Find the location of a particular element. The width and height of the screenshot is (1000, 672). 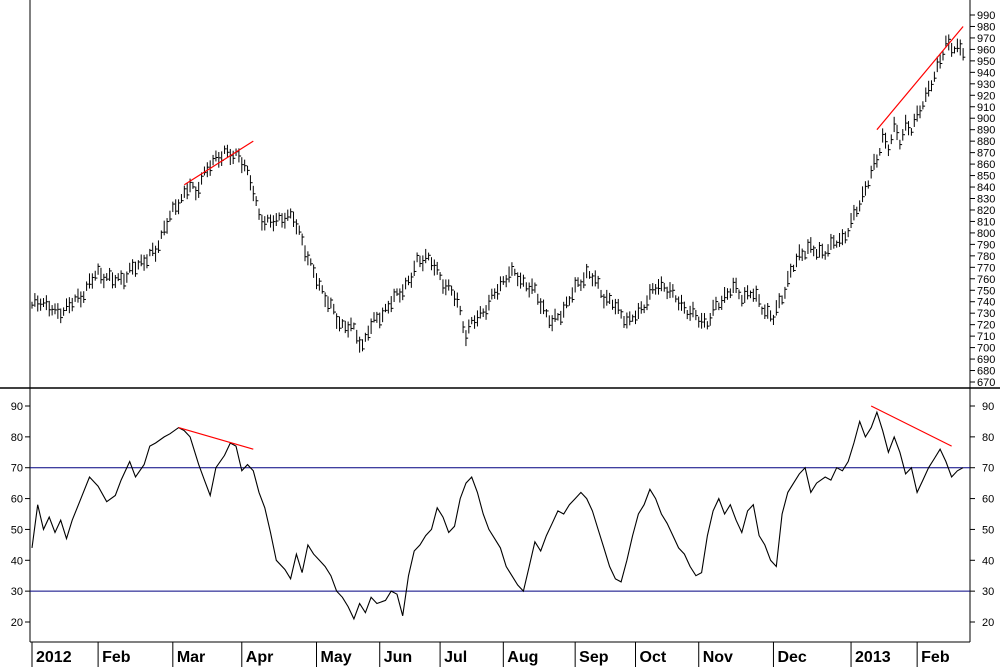

rsi-tick-label-right: 40 is located at coordinates (988, 561).